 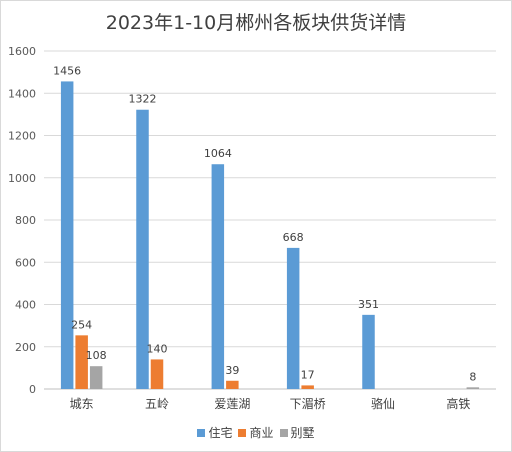 What do you see at coordinates (25, 305) in the screenshot?
I see `y-tick-label: 400` at bounding box center [25, 305].